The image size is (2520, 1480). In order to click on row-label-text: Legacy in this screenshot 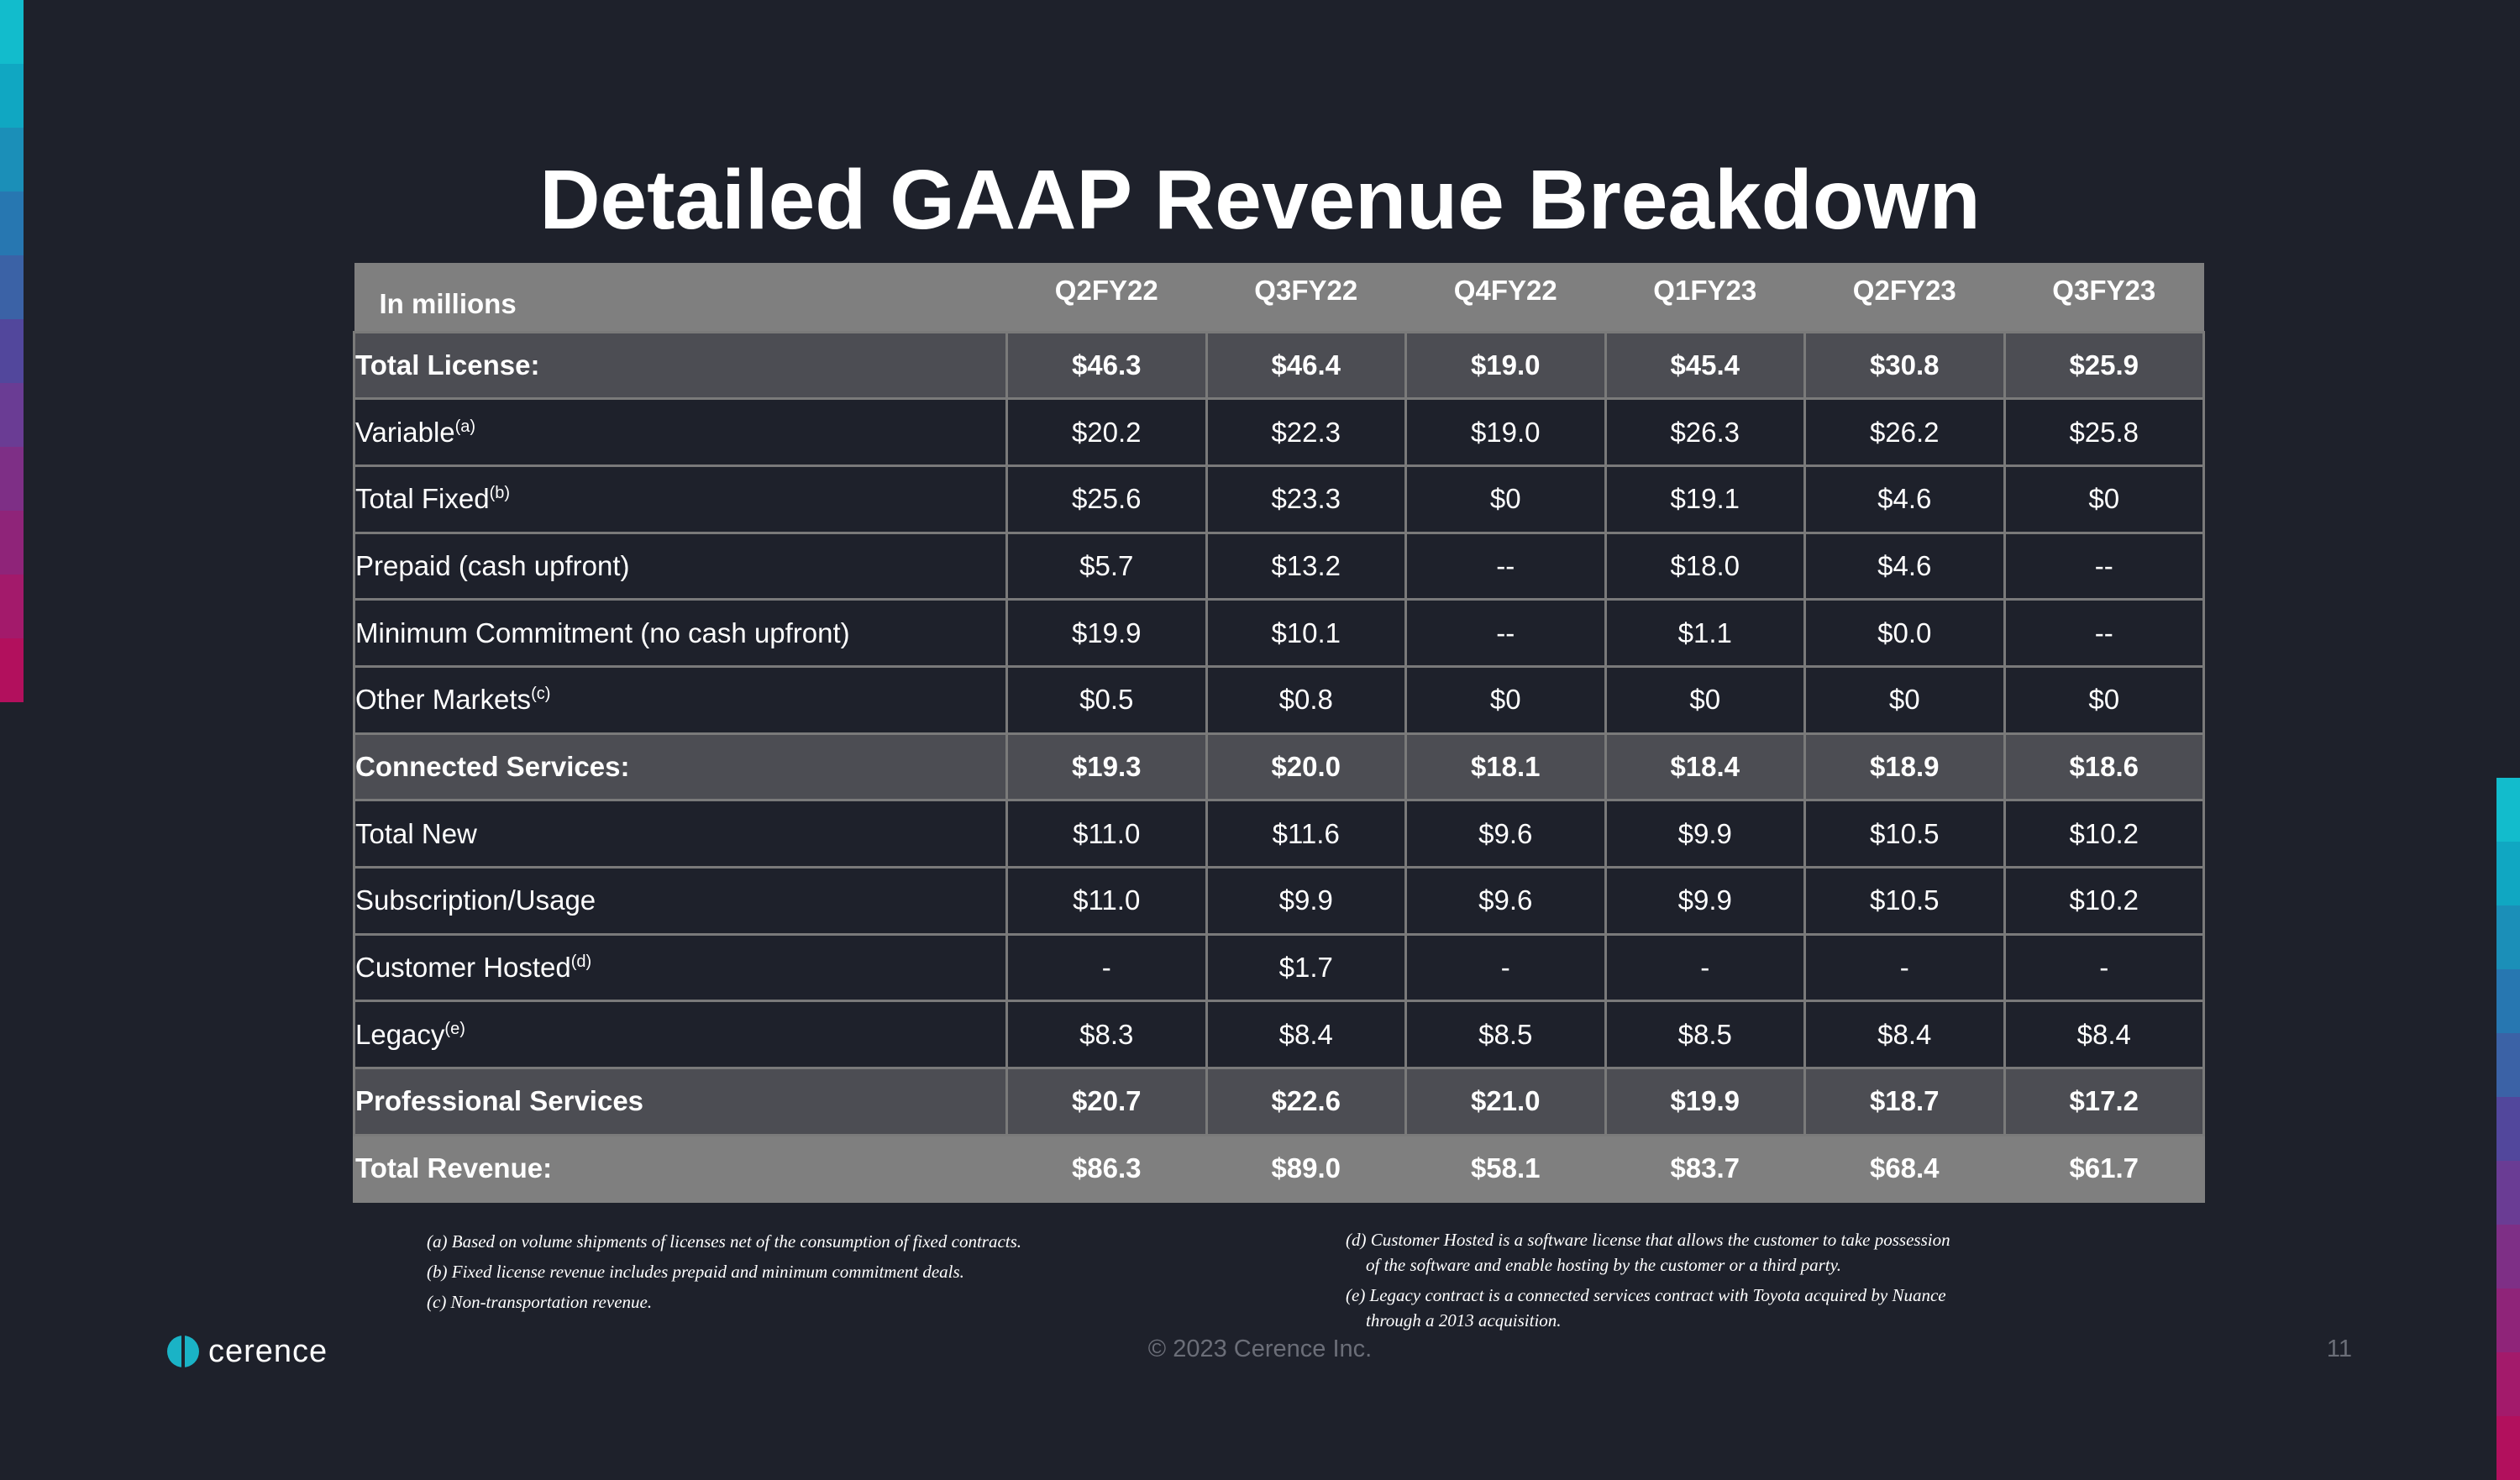, I will do `click(400, 1034)`.